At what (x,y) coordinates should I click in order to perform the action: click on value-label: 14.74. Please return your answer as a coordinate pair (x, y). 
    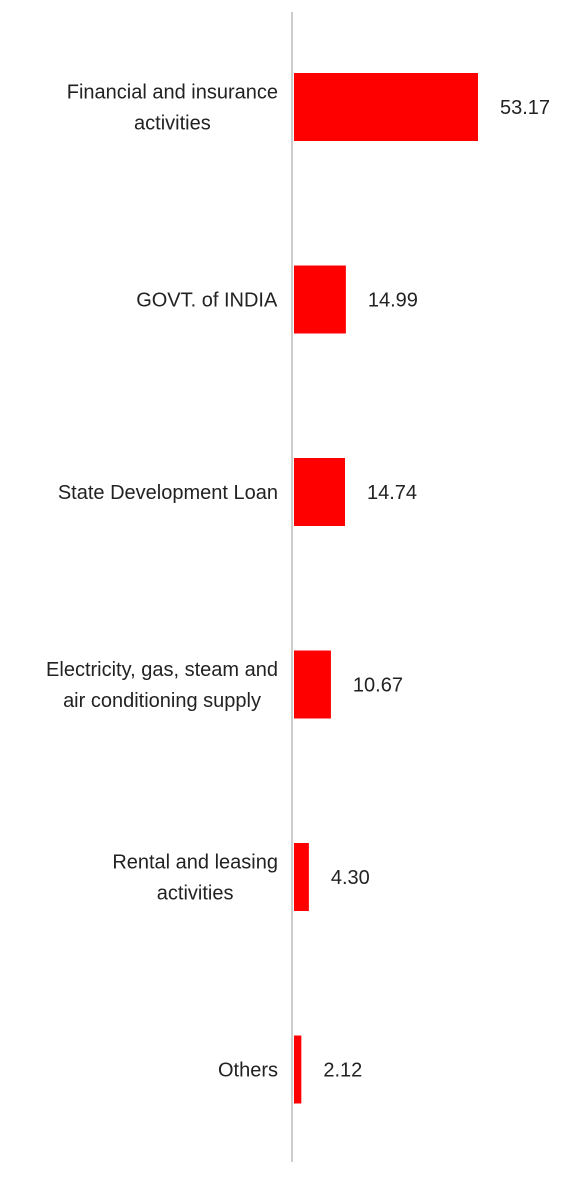
    Looking at the image, I should click on (392, 493).